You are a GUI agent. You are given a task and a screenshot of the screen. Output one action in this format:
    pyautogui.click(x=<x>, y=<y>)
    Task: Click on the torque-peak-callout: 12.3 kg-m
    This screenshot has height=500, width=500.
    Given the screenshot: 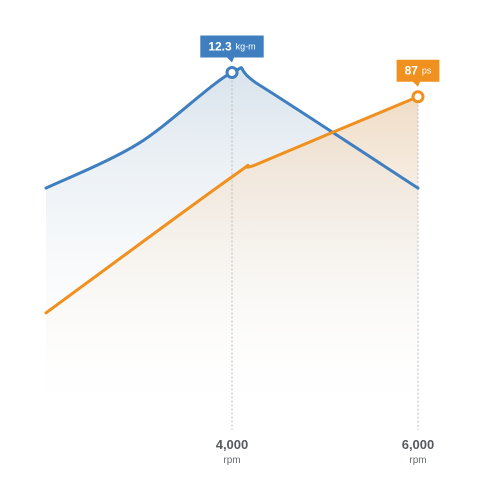 What is the action you would take?
    pyautogui.click(x=232, y=49)
    